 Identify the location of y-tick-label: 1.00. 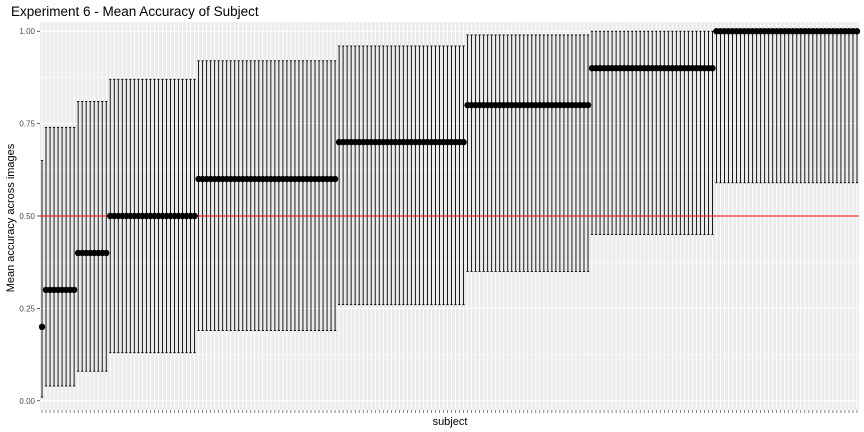
(27, 31).